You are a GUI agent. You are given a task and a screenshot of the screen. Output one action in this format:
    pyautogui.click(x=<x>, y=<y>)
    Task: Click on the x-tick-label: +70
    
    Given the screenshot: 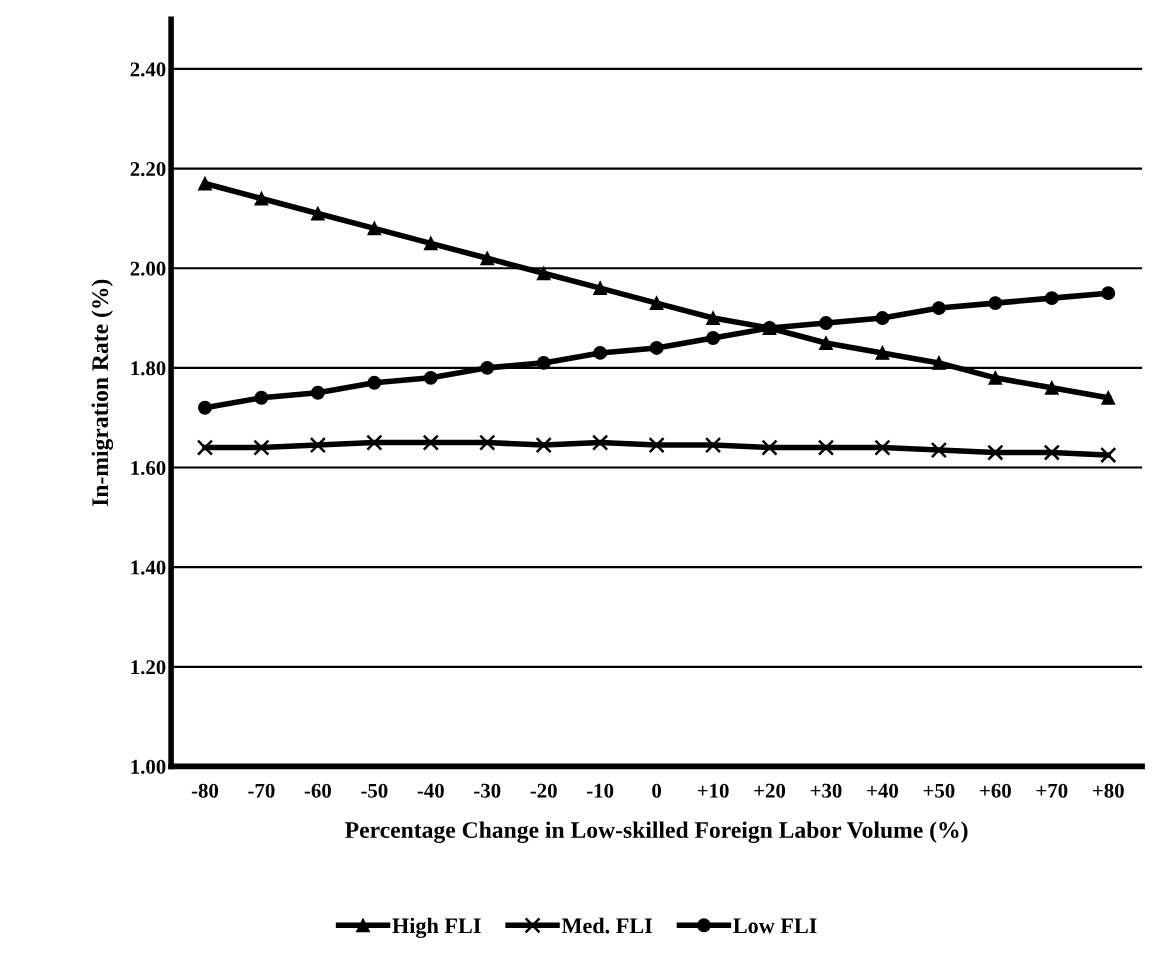 What is the action you would take?
    pyautogui.click(x=1052, y=790)
    